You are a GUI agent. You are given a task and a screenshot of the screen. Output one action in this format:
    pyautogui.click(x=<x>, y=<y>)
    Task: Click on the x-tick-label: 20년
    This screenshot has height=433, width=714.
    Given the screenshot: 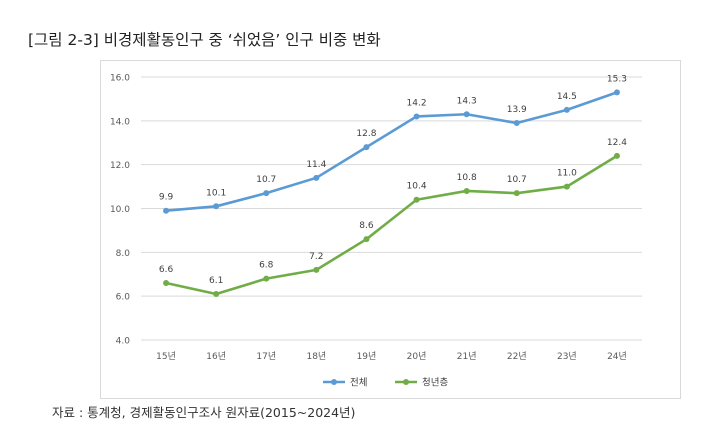 What is the action you would take?
    pyautogui.click(x=417, y=356)
    